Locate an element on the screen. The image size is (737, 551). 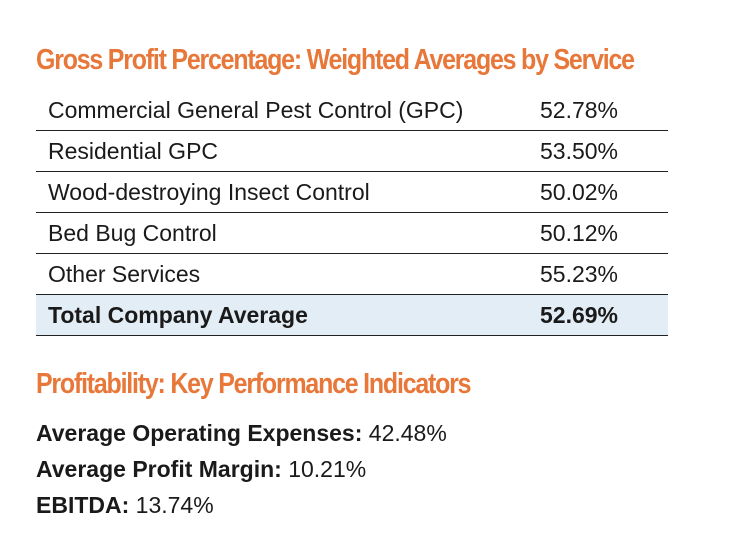
service-value: 52.69% is located at coordinates (604, 315).